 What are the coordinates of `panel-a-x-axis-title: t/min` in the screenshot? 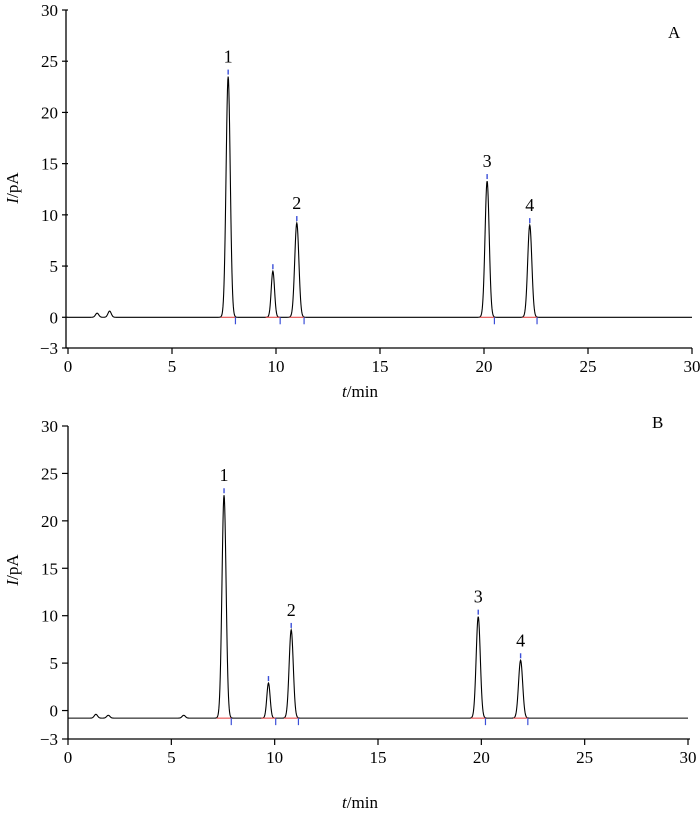 It's located at (360, 391).